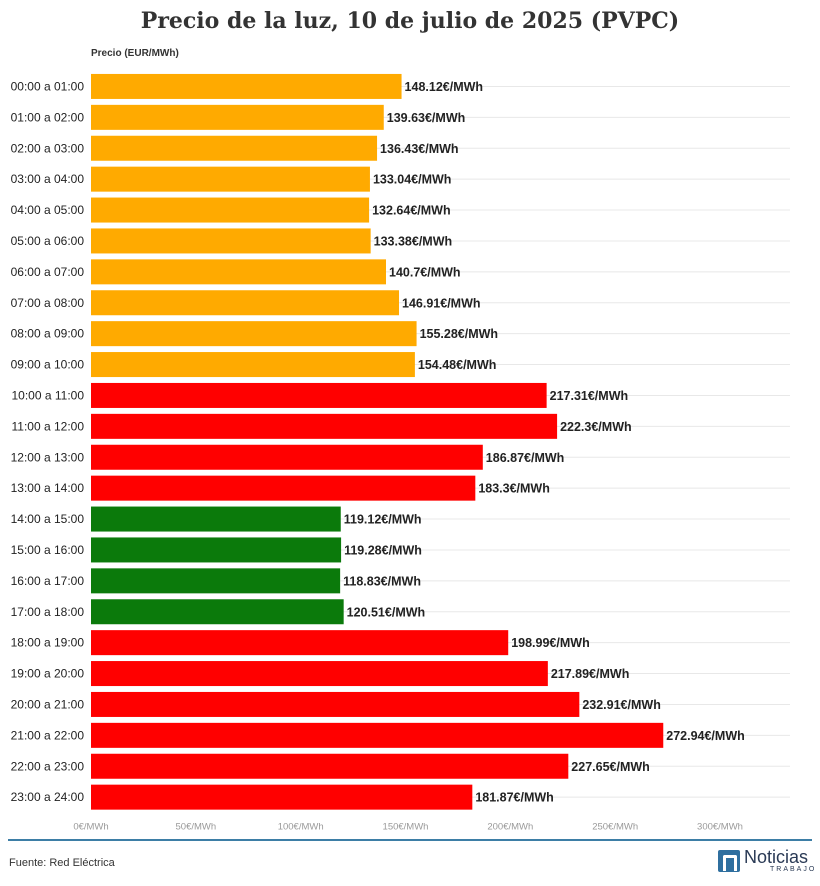  Describe the element at coordinates (720, 826) in the screenshot. I see `x-tick-label: 300€/MWh` at that location.